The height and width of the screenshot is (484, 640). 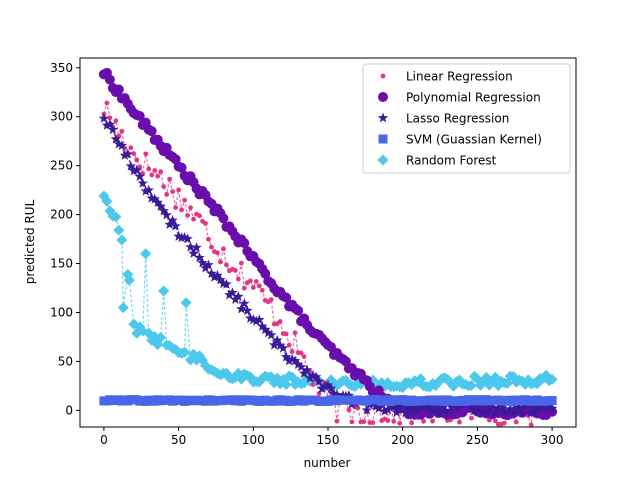 I want to click on y-tick-label: 300, so click(x=61, y=117).